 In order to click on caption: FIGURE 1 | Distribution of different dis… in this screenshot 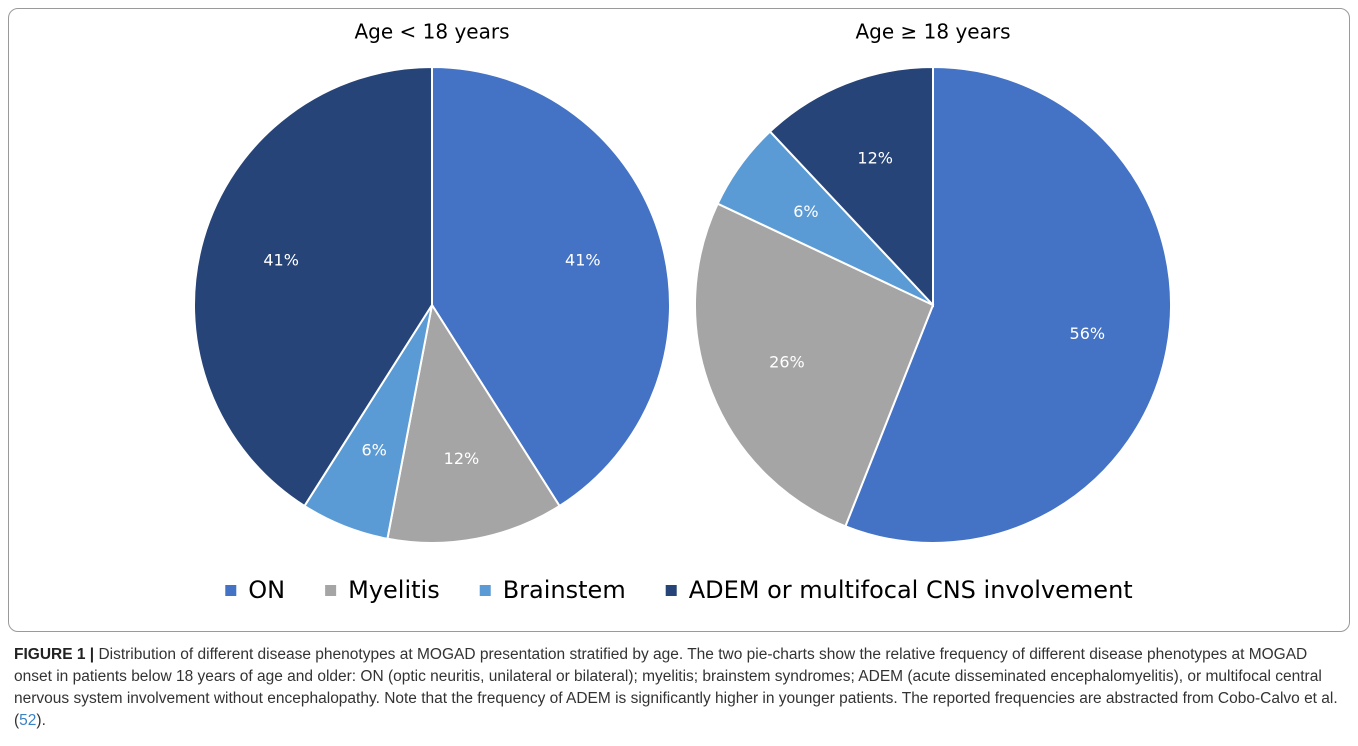, I will do `click(678, 688)`.